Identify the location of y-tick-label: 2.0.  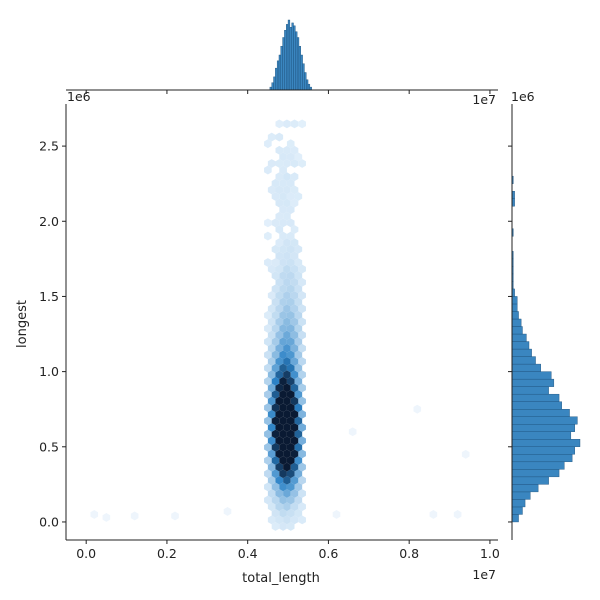
(49, 221).